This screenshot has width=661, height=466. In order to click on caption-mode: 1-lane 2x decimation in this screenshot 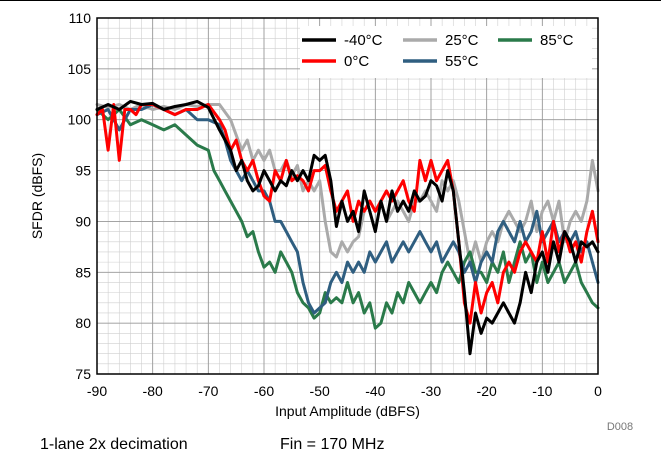, I will do `click(114, 444)`.